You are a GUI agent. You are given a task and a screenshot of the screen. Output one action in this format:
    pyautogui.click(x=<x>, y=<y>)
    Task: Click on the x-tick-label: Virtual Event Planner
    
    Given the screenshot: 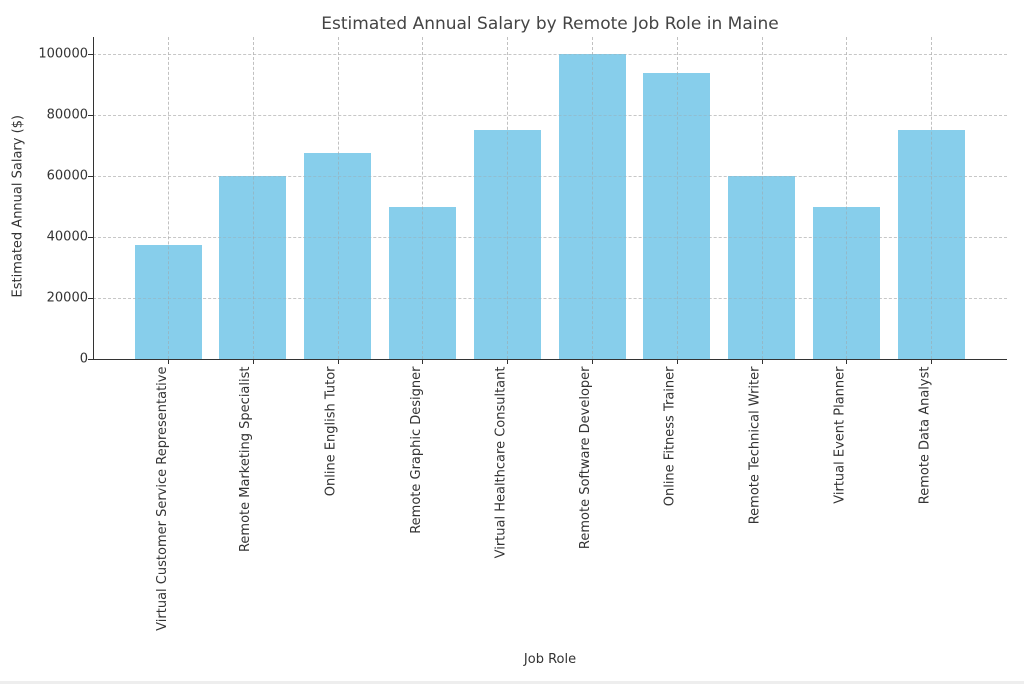 What is the action you would take?
    pyautogui.click(x=840, y=435)
    